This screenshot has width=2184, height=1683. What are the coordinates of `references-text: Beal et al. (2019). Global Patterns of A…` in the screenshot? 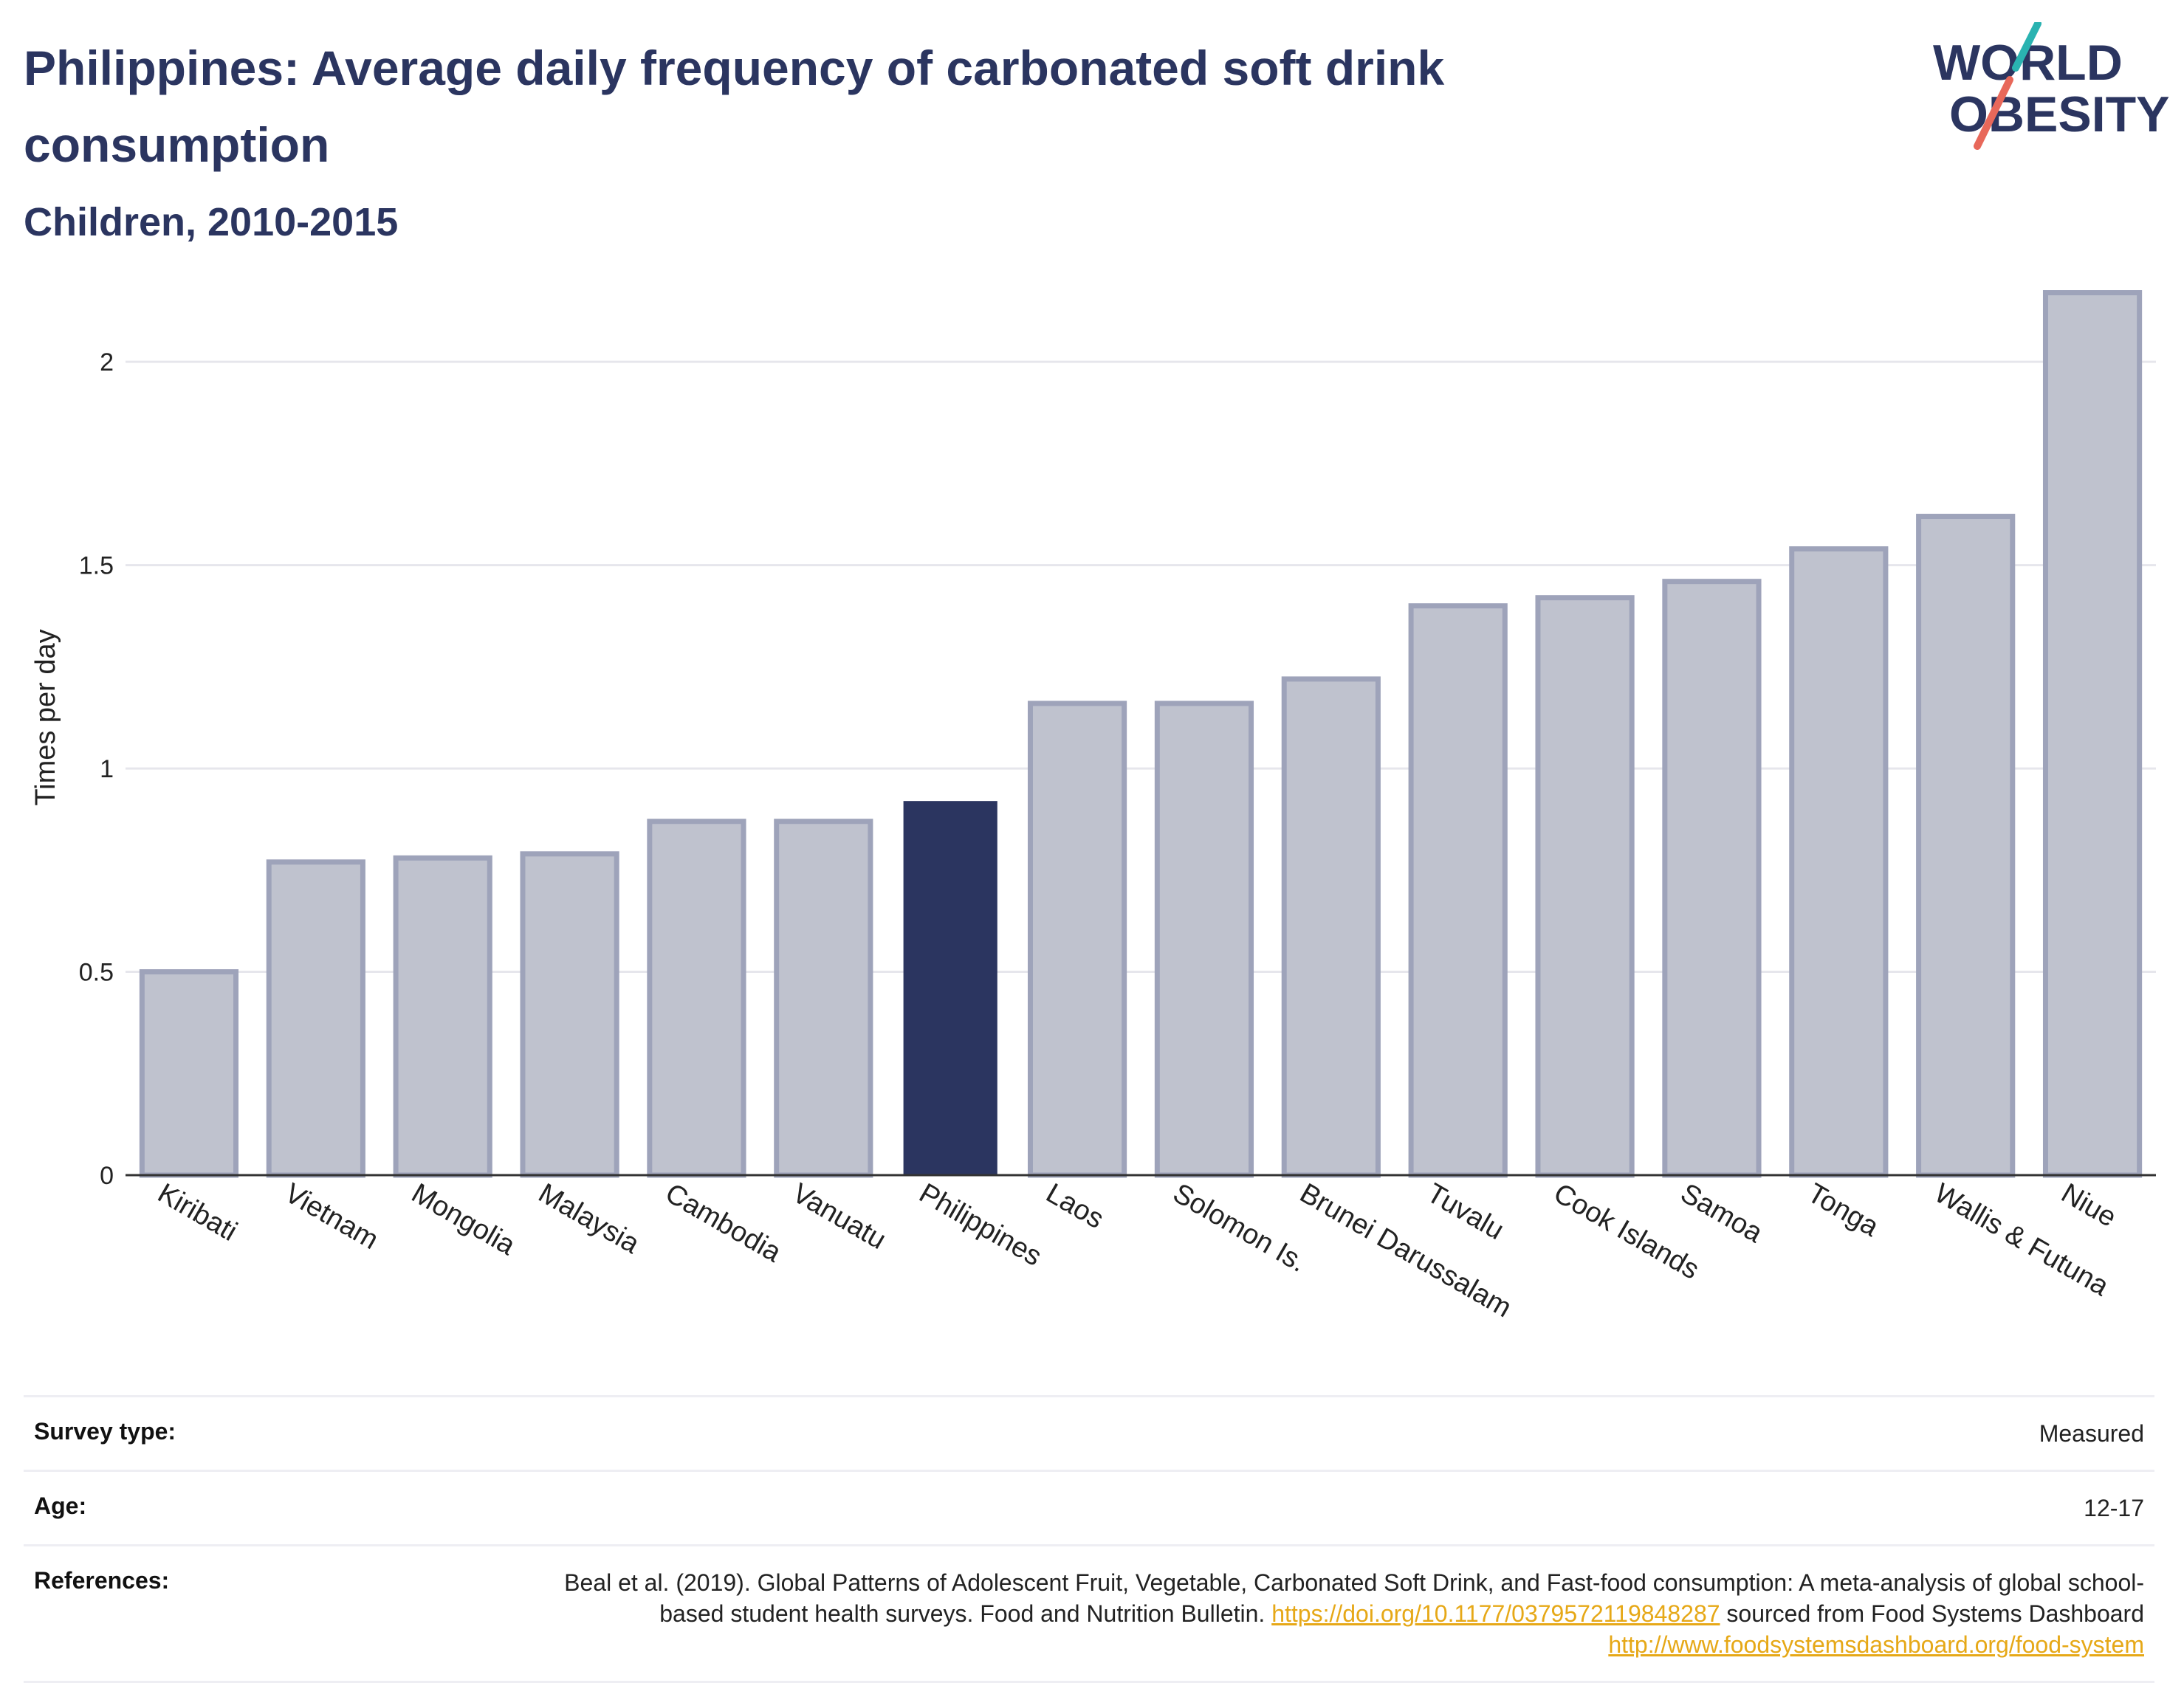 It's located at (1354, 1598).